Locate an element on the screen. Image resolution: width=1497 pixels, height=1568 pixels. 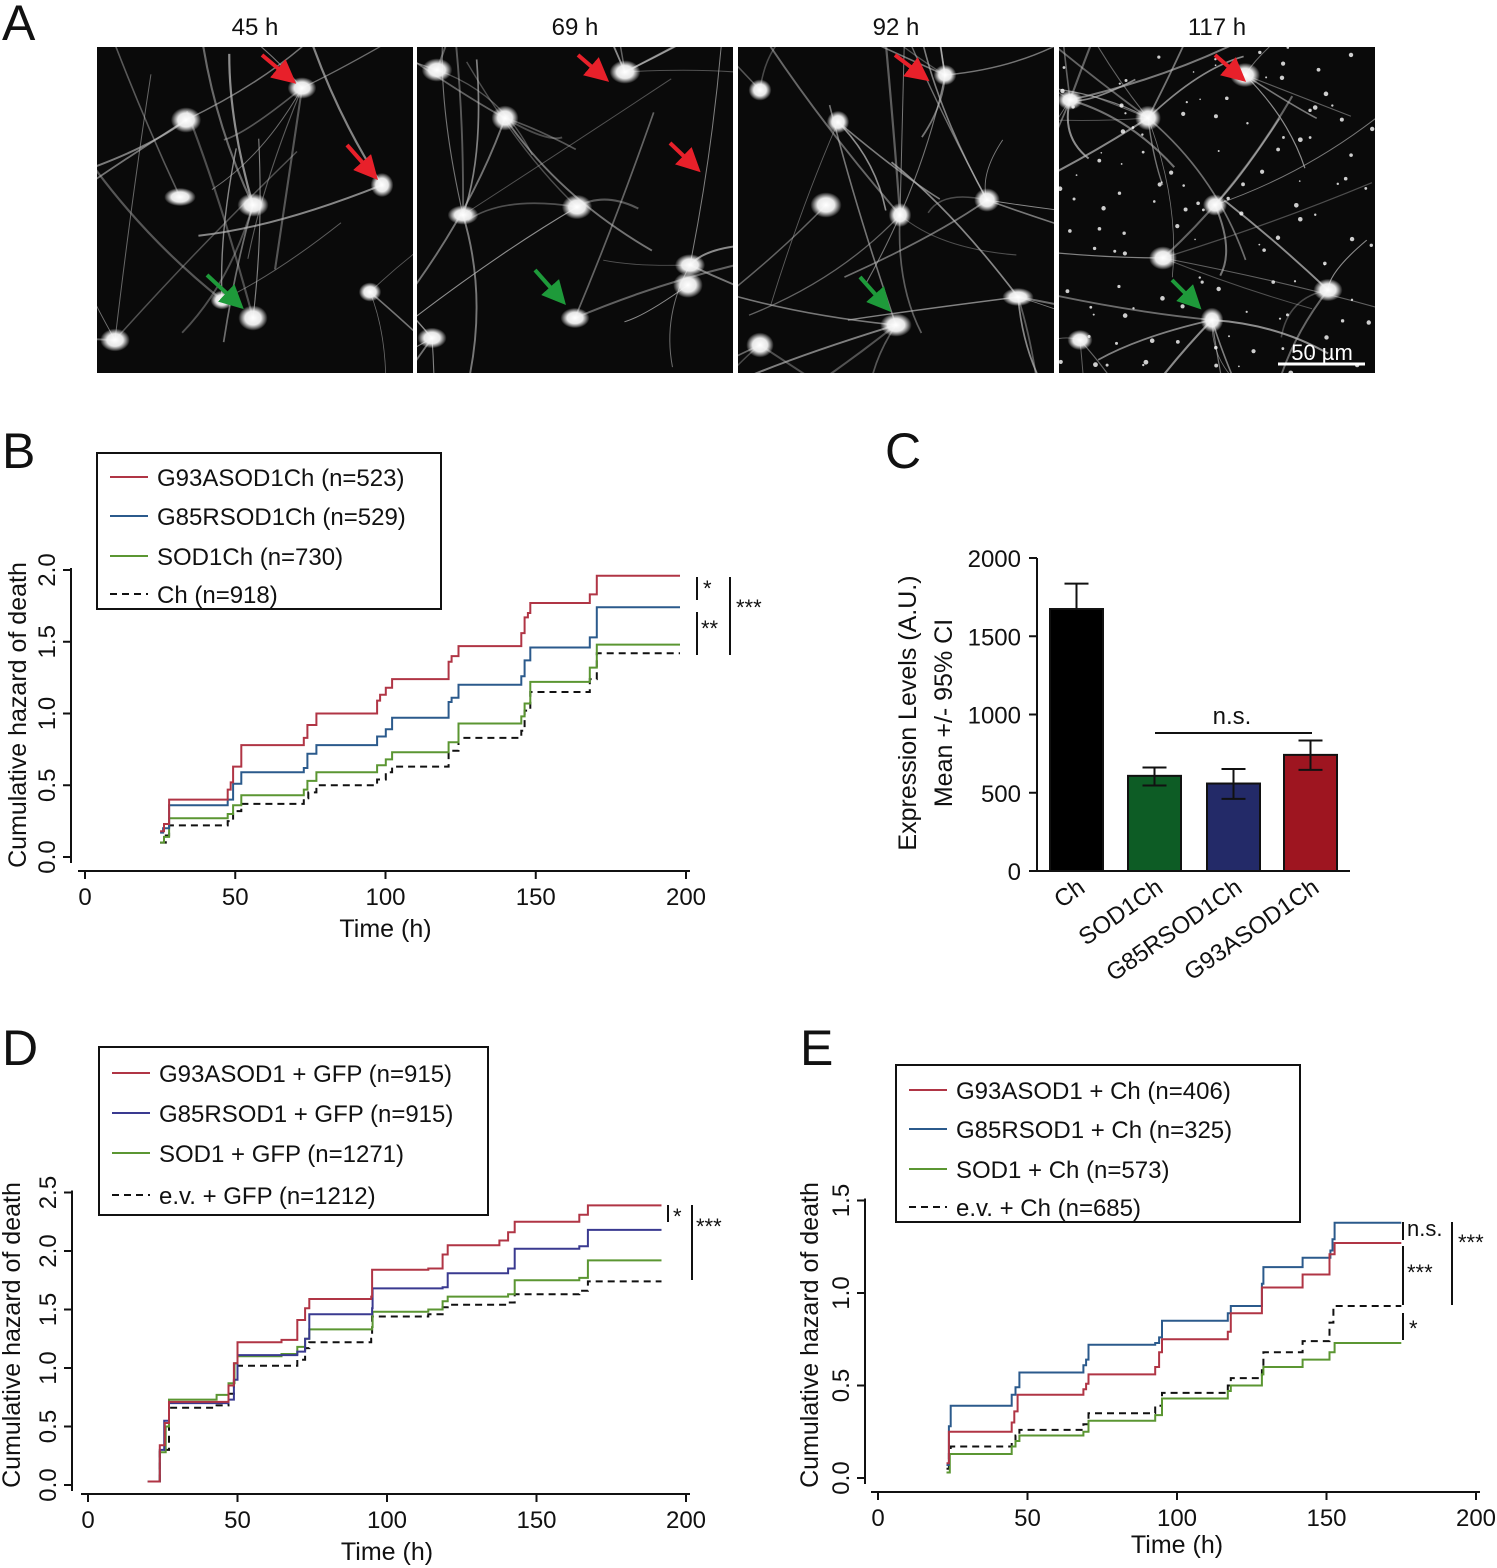
legend-entry: SOD1Ch (n=730) is located at coordinates (250, 557).